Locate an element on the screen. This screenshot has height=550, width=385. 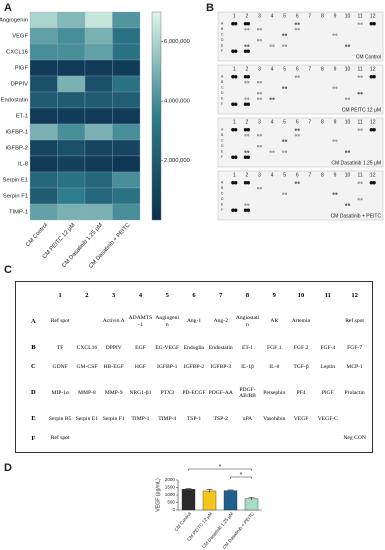
table-corner is located at coordinates (33, 295).